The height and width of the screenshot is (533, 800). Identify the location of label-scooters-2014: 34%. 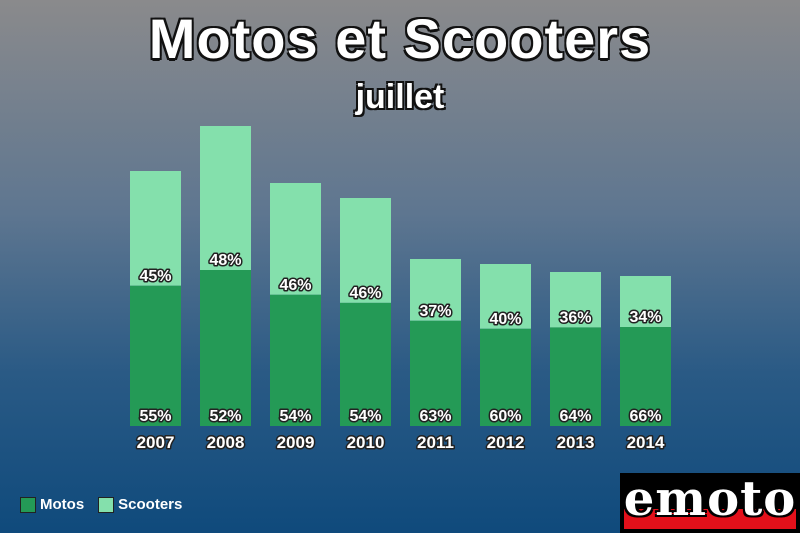
(645, 317).